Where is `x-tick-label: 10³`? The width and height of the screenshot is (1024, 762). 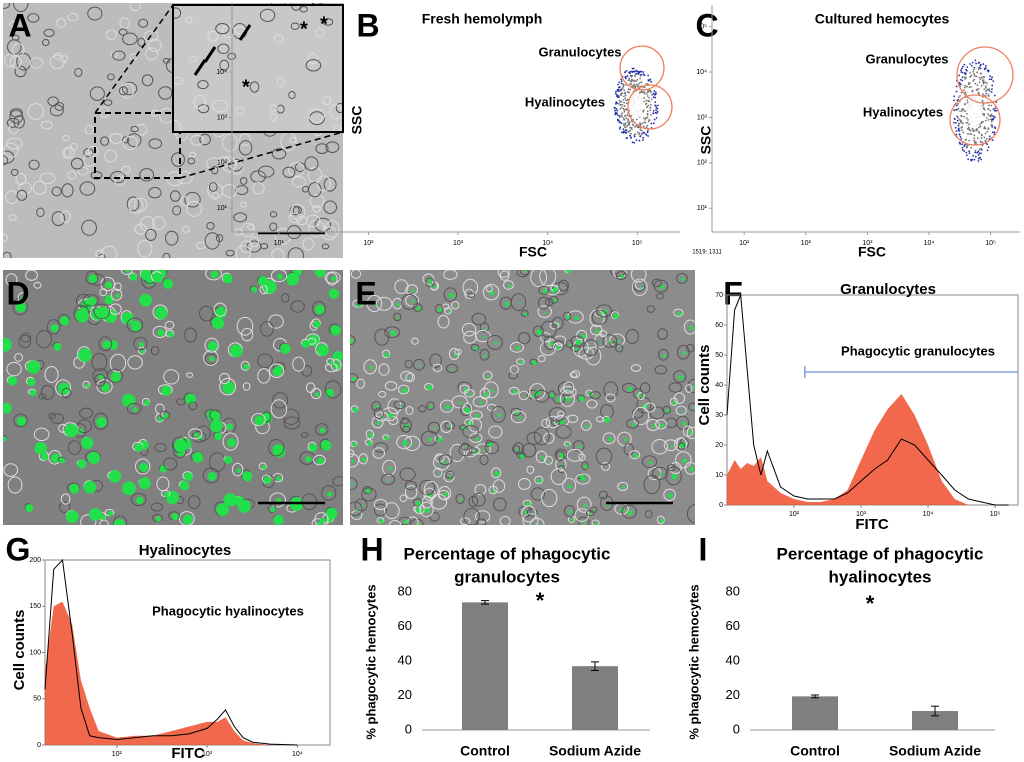 x-tick-label: 10³ is located at coordinates (861, 514).